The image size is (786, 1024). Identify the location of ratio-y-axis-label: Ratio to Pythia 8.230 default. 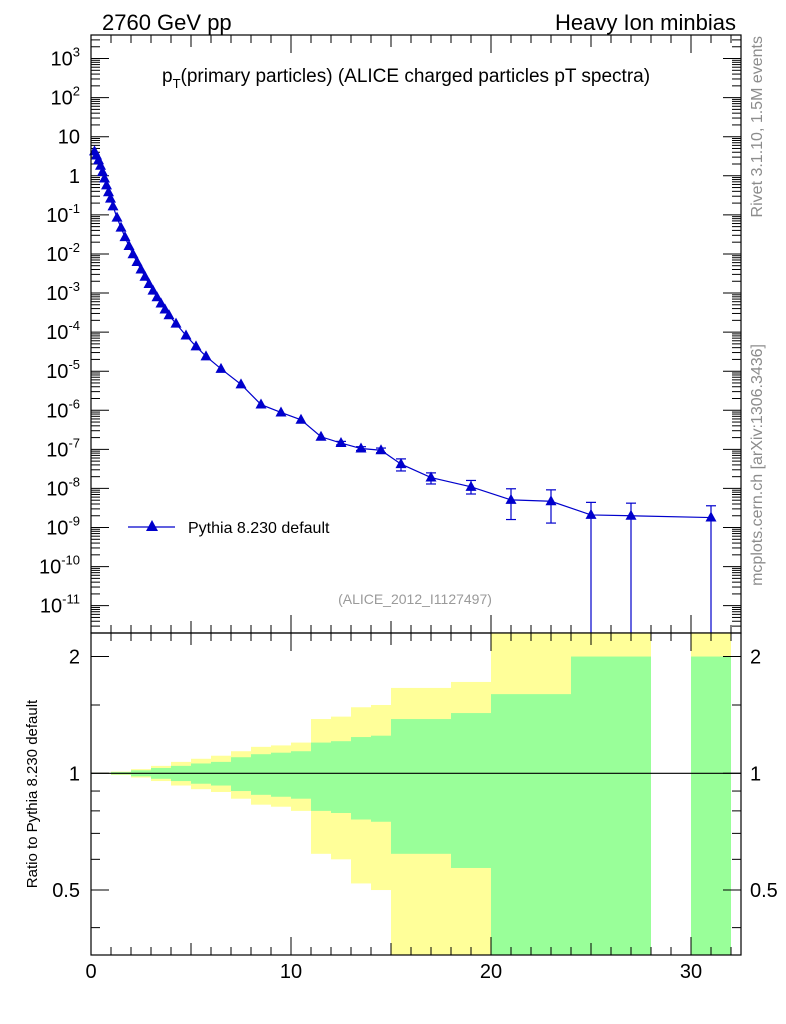
(32, 793).